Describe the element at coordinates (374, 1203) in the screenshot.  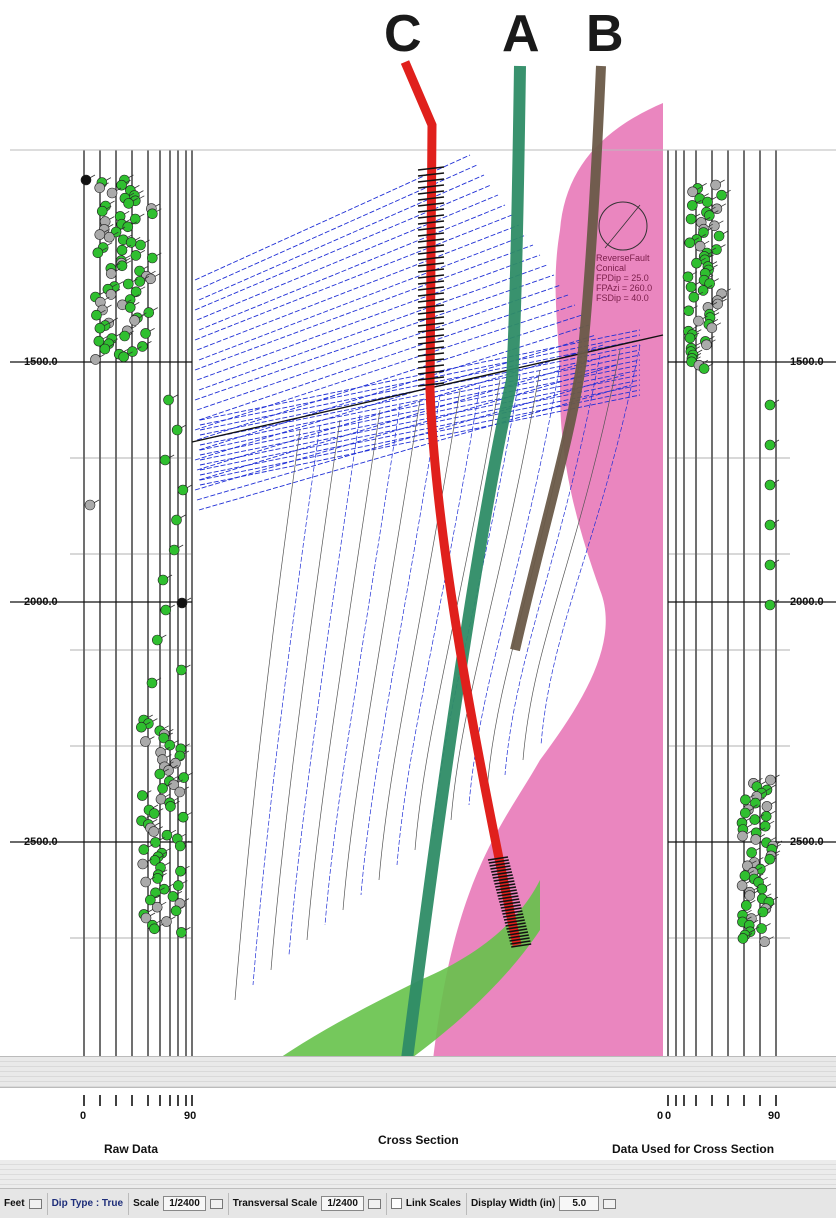
I see `transversal-dropdown-icon` at that location.